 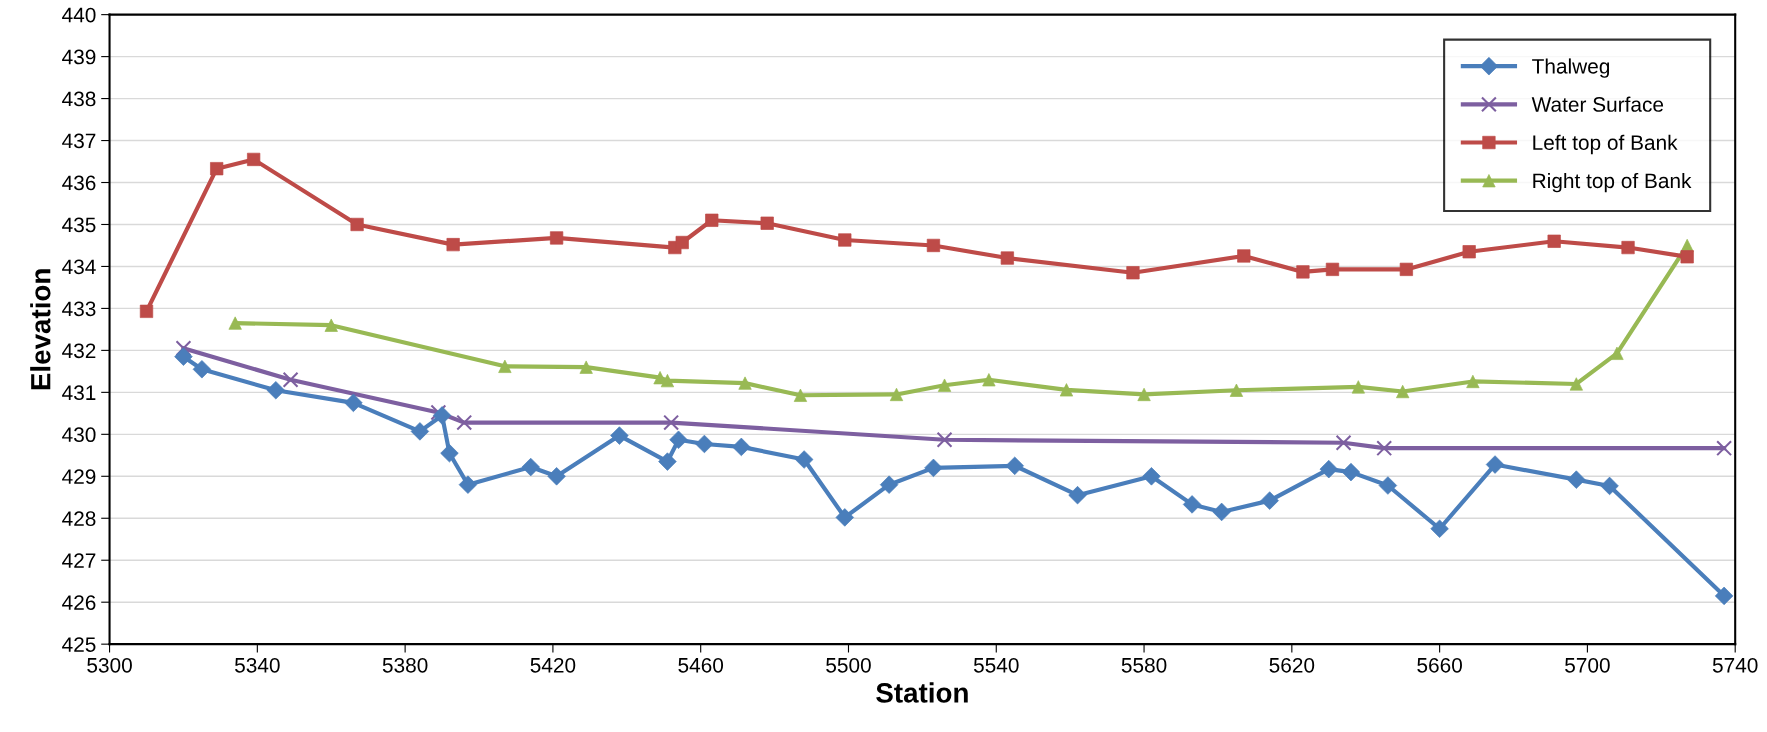 What do you see at coordinates (701, 665) in the screenshot?
I see `x-tick-label: 5460` at bounding box center [701, 665].